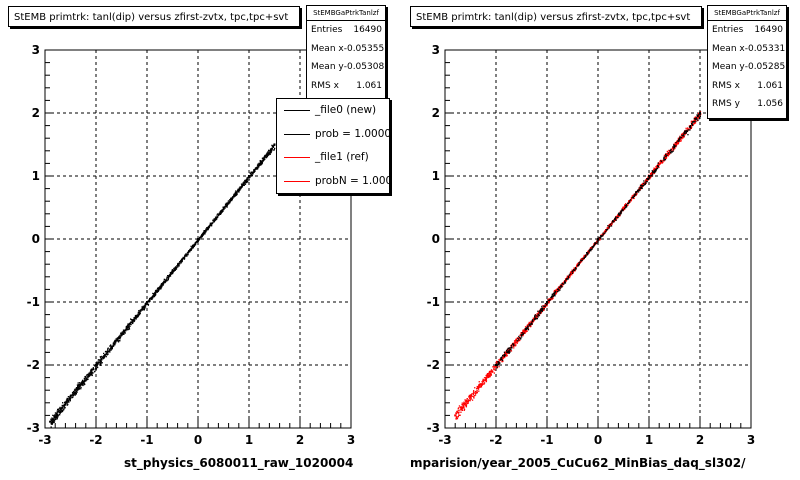 This screenshot has width=800, height=480. What do you see at coordinates (747, 30) in the screenshot?
I see `right-stats-row: Entries 16490` at bounding box center [747, 30].